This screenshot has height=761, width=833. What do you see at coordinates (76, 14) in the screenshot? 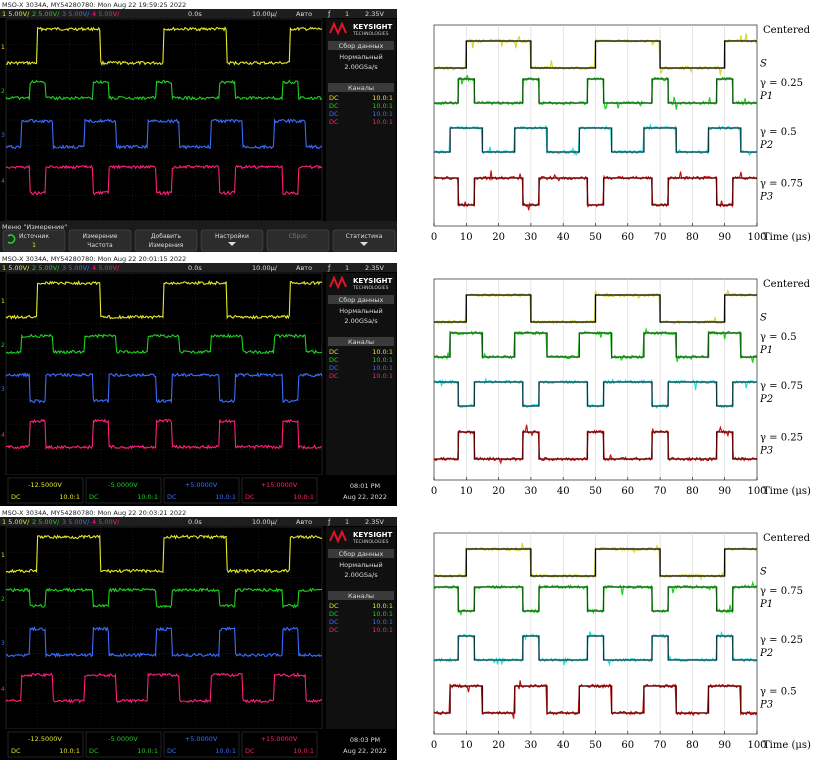
I see `channel-scale-3: 3 5.00V/` at bounding box center [76, 14].